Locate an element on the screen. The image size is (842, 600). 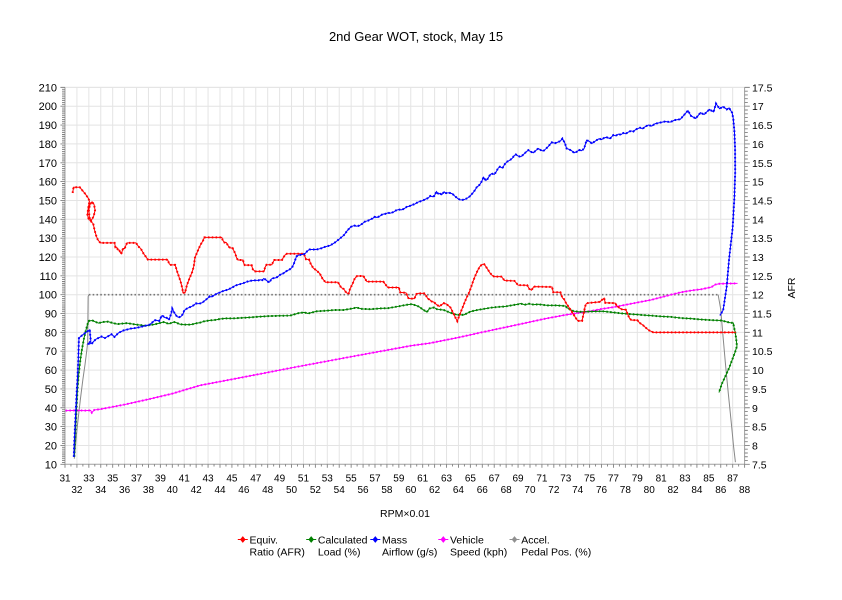
svg-text: Vehicle is located at coordinates (467, 541).